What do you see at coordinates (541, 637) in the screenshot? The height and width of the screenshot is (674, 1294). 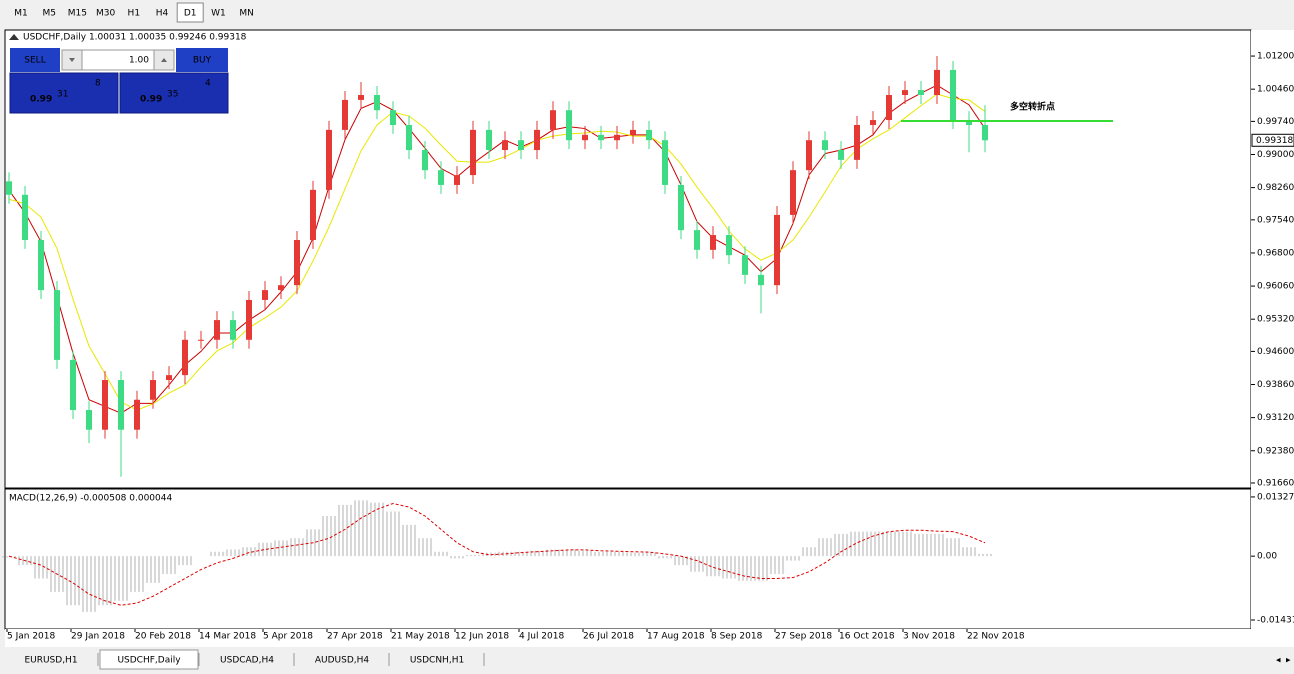 I see `x-tick-label: 4 Jul 2018` at bounding box center [541, 637].